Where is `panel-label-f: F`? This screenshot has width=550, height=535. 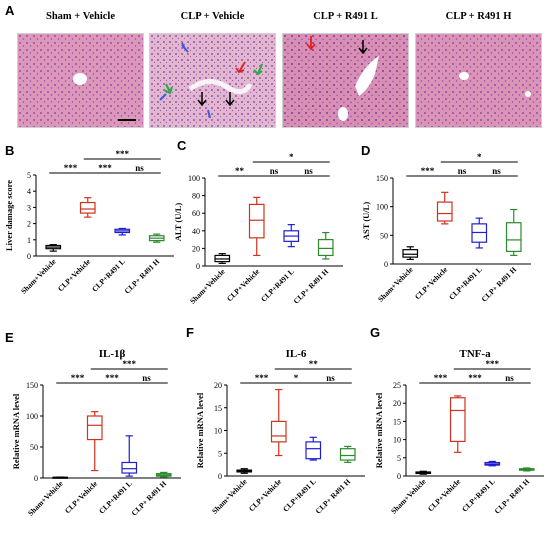
panel-label-f: F is located at coordinates (190, 332).